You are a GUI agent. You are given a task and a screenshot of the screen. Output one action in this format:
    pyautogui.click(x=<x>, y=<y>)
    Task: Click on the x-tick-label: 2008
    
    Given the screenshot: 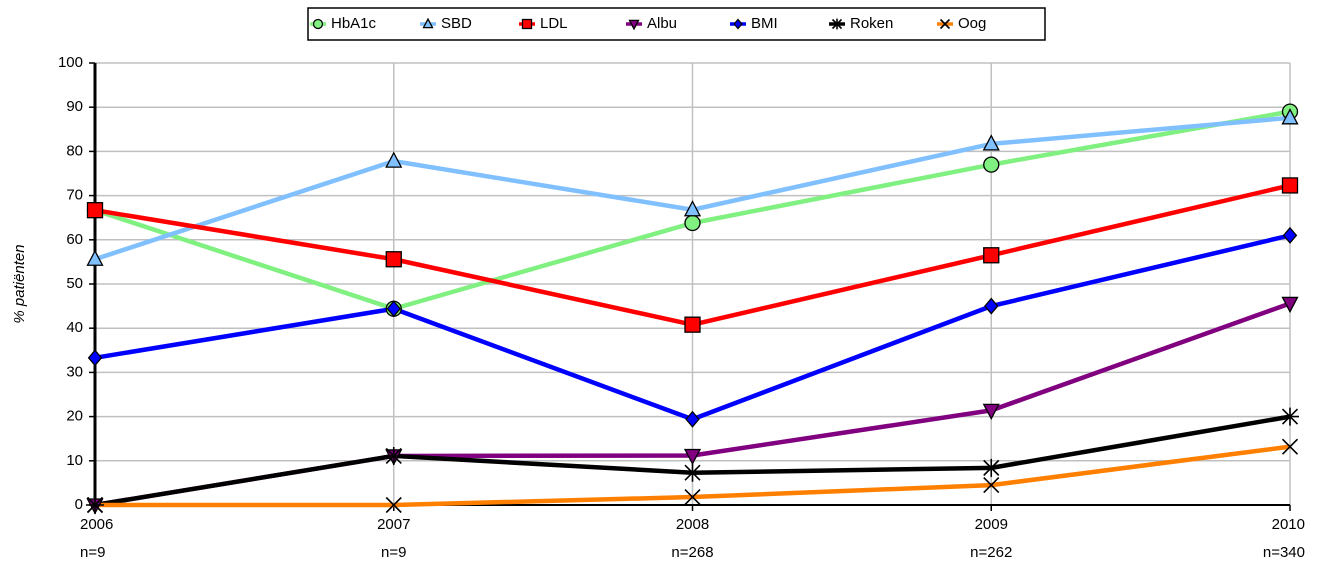 What is the action you would take?
    pyautogui.click(x=692, y=524)
    